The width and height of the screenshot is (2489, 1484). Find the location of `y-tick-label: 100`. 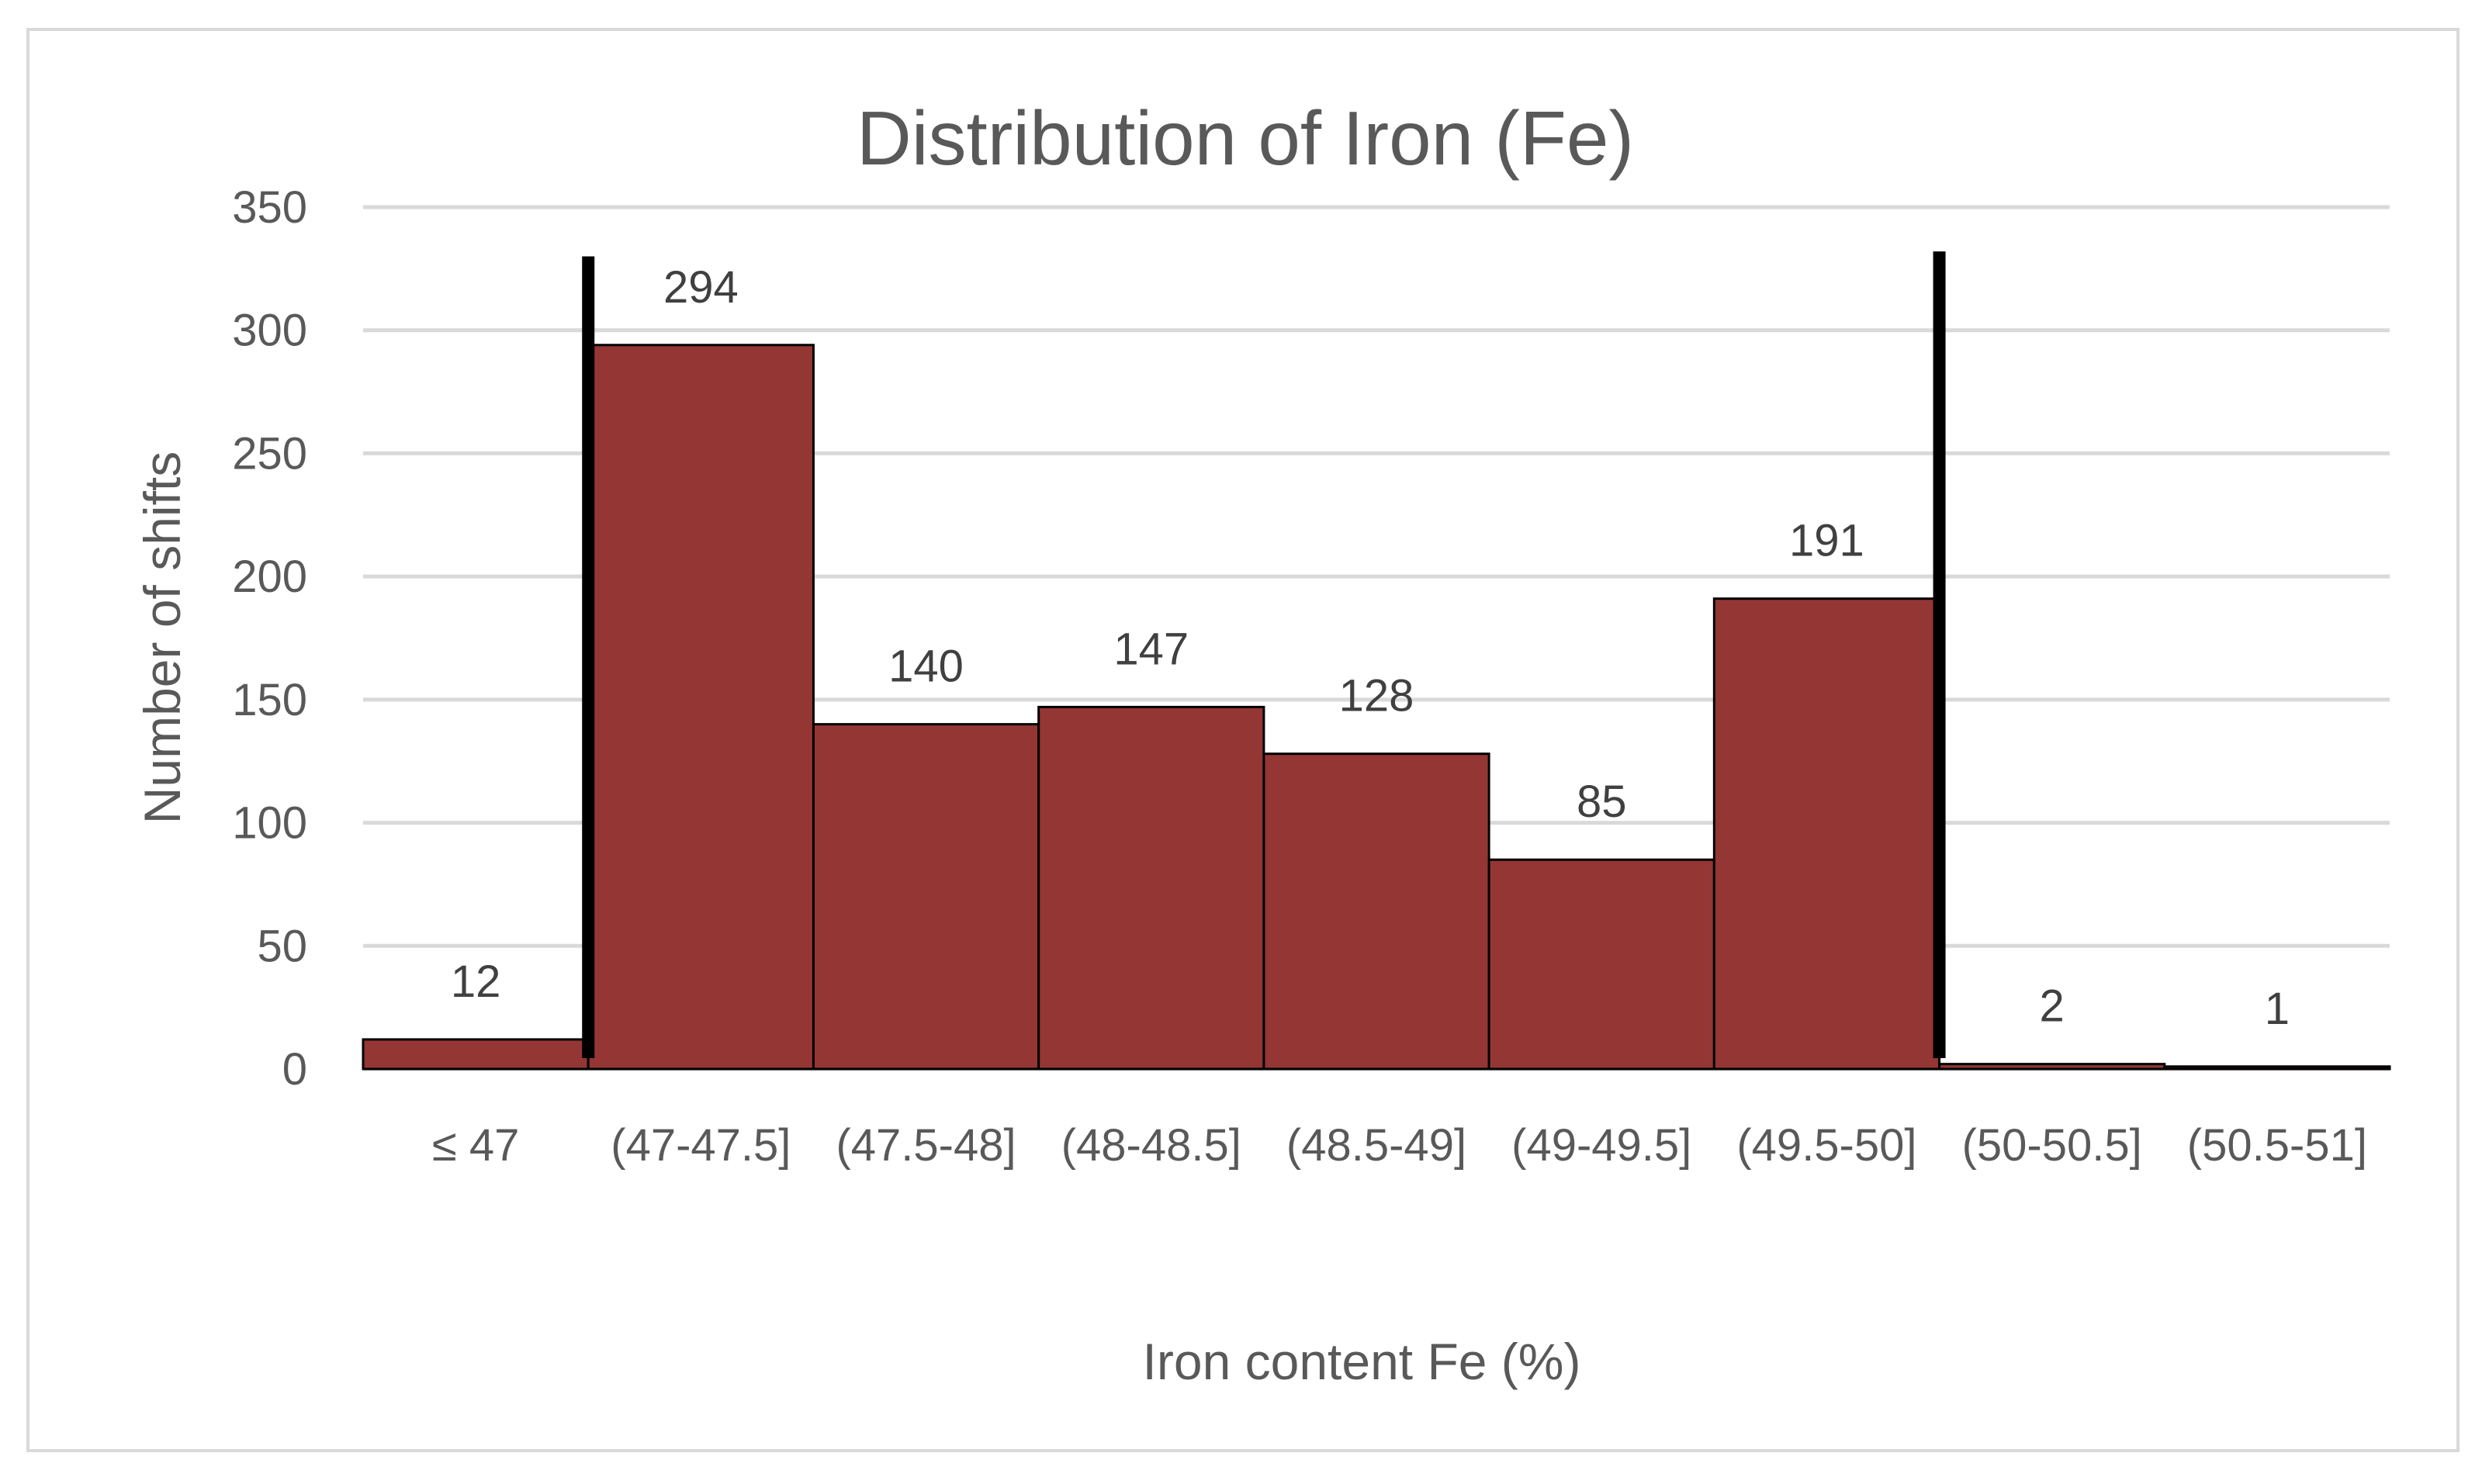

y-tick-label: 100 is located at coordinates (269, 823).